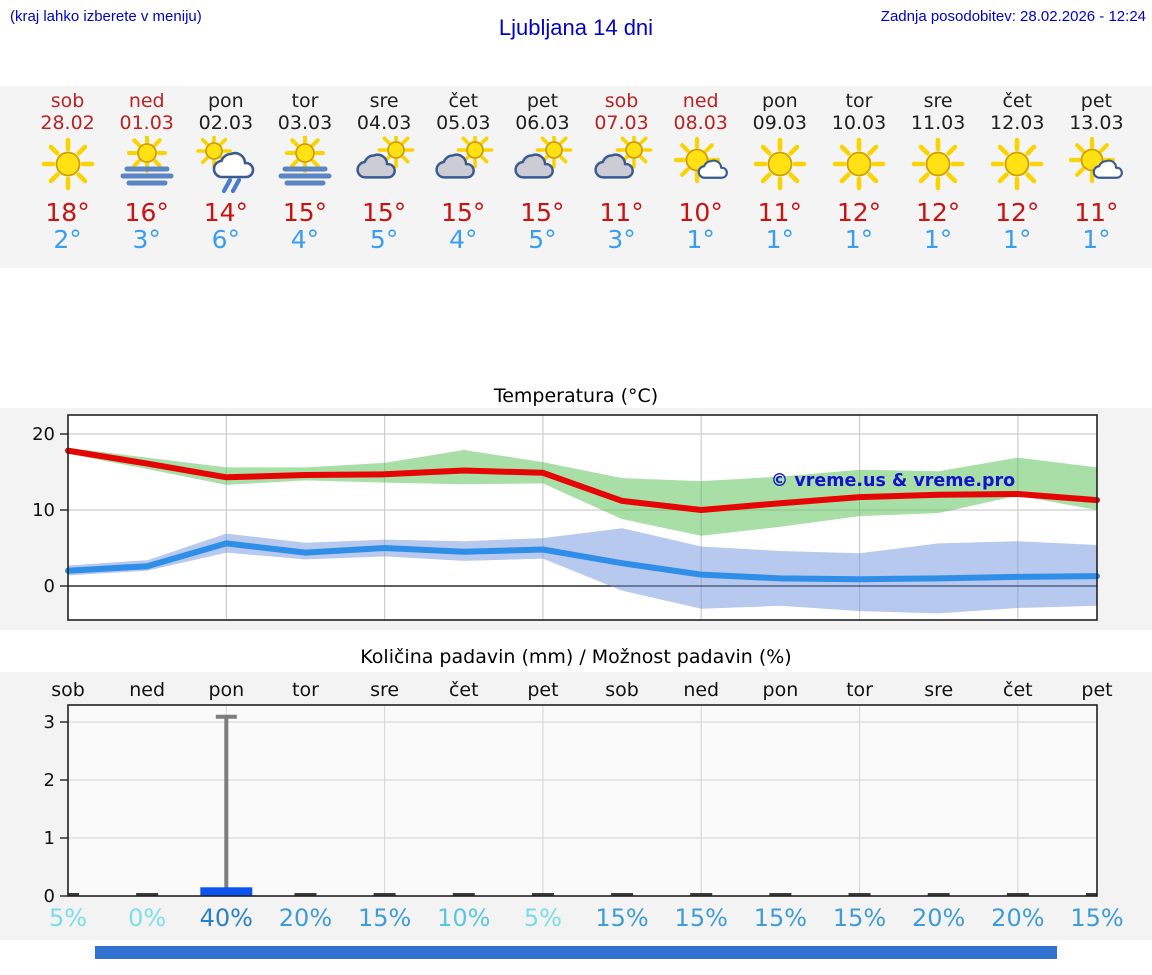 Image resolution: width=1152 pixels, height=975 pixels. Describe the element at coordinates (226, 918) in the screenshot. I see `precip-probability: 40%` at that location.